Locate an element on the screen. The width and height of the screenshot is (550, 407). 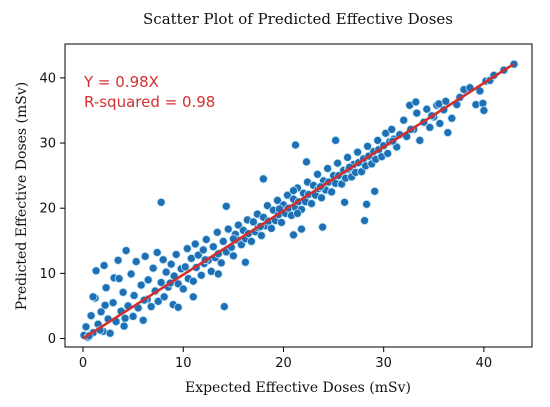
equation-annotation: Y = 0.98X is located at coordinates (121, 82).